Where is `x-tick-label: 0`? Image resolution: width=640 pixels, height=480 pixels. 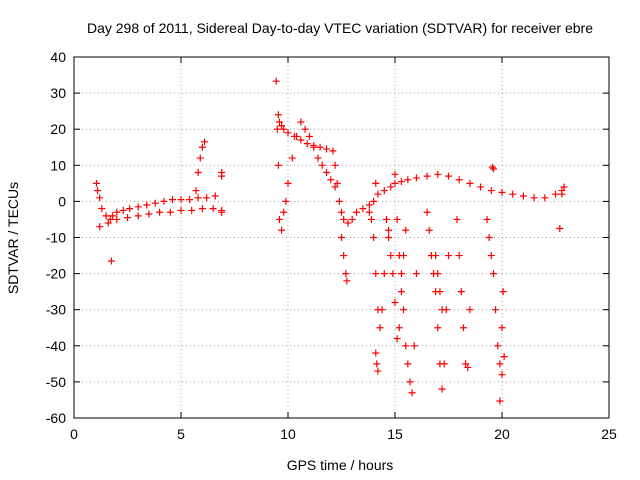 x-tick-label: 0 is located at coordinates (74, 434).